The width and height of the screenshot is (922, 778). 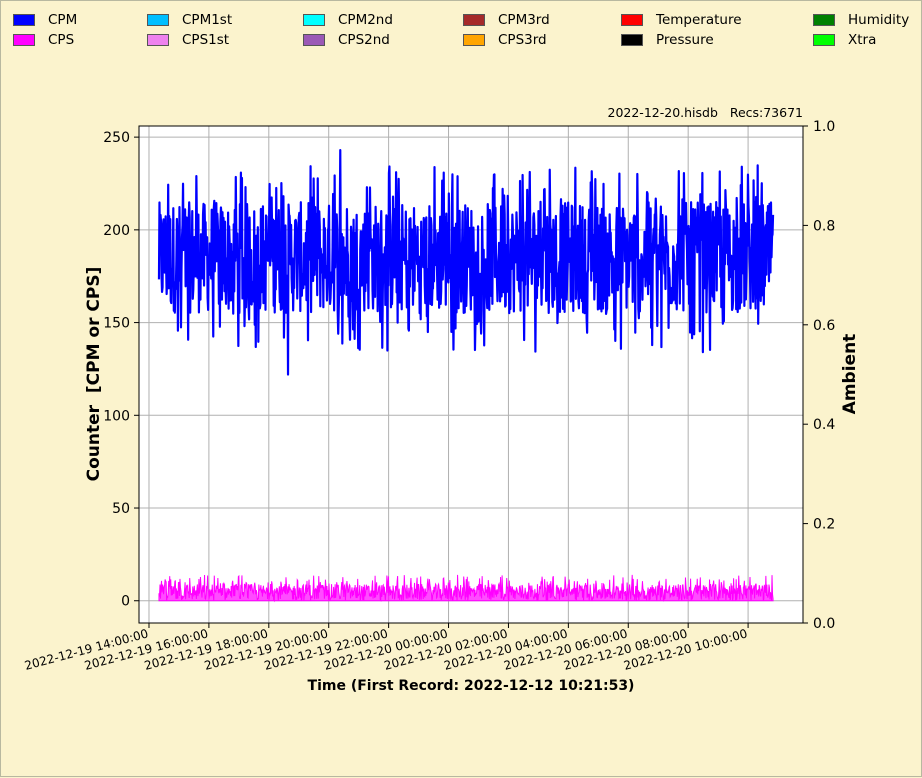 I want to click on legend-item-pressure: Pressure, so click(x=667, y=40).